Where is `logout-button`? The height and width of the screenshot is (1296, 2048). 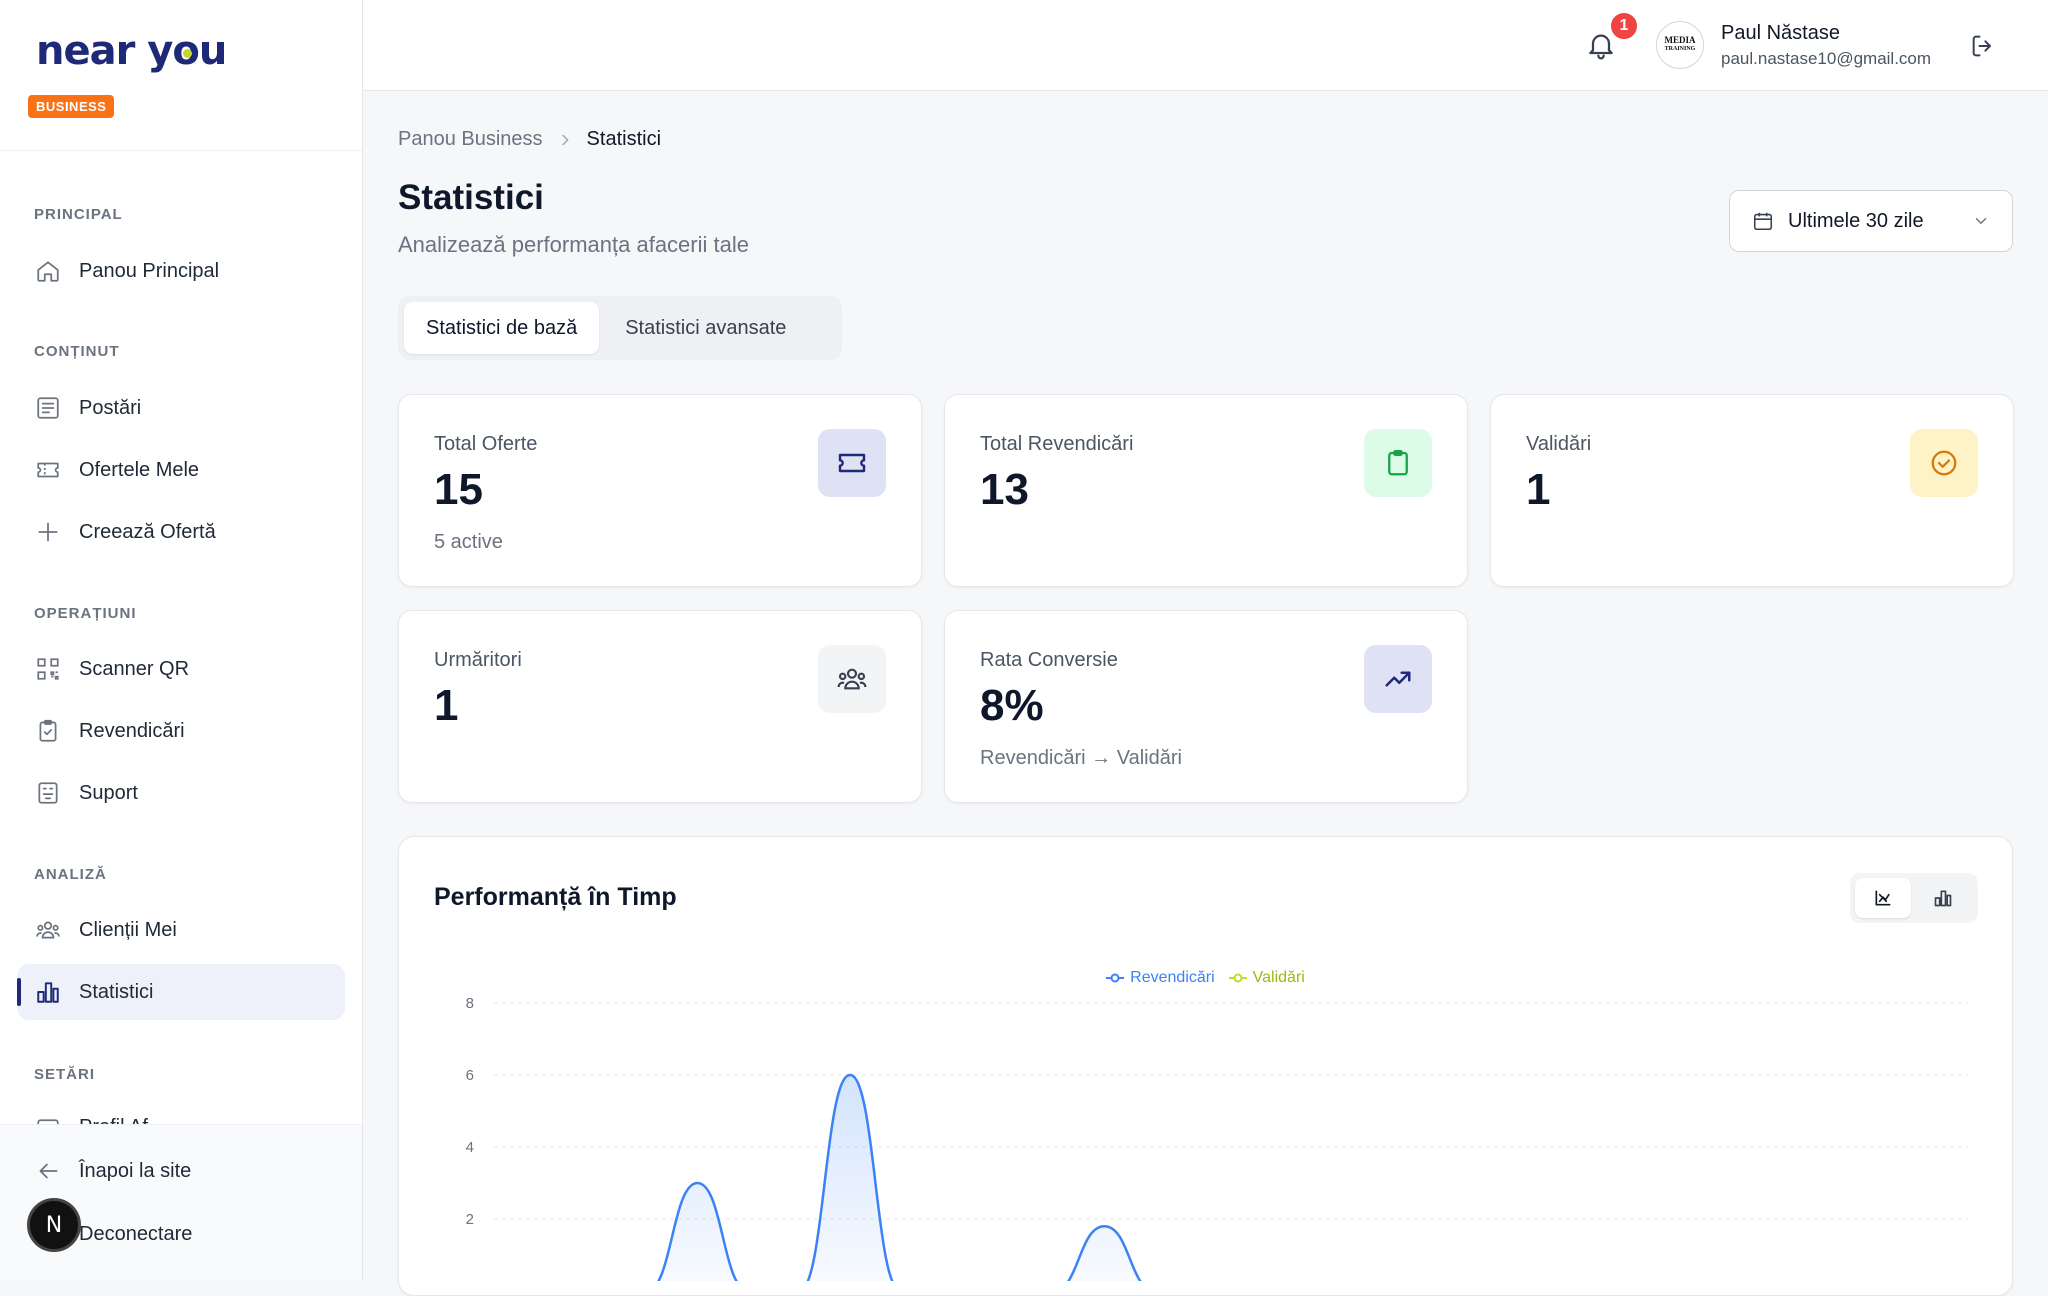
logout-button is located at coordinates (1983, 48).